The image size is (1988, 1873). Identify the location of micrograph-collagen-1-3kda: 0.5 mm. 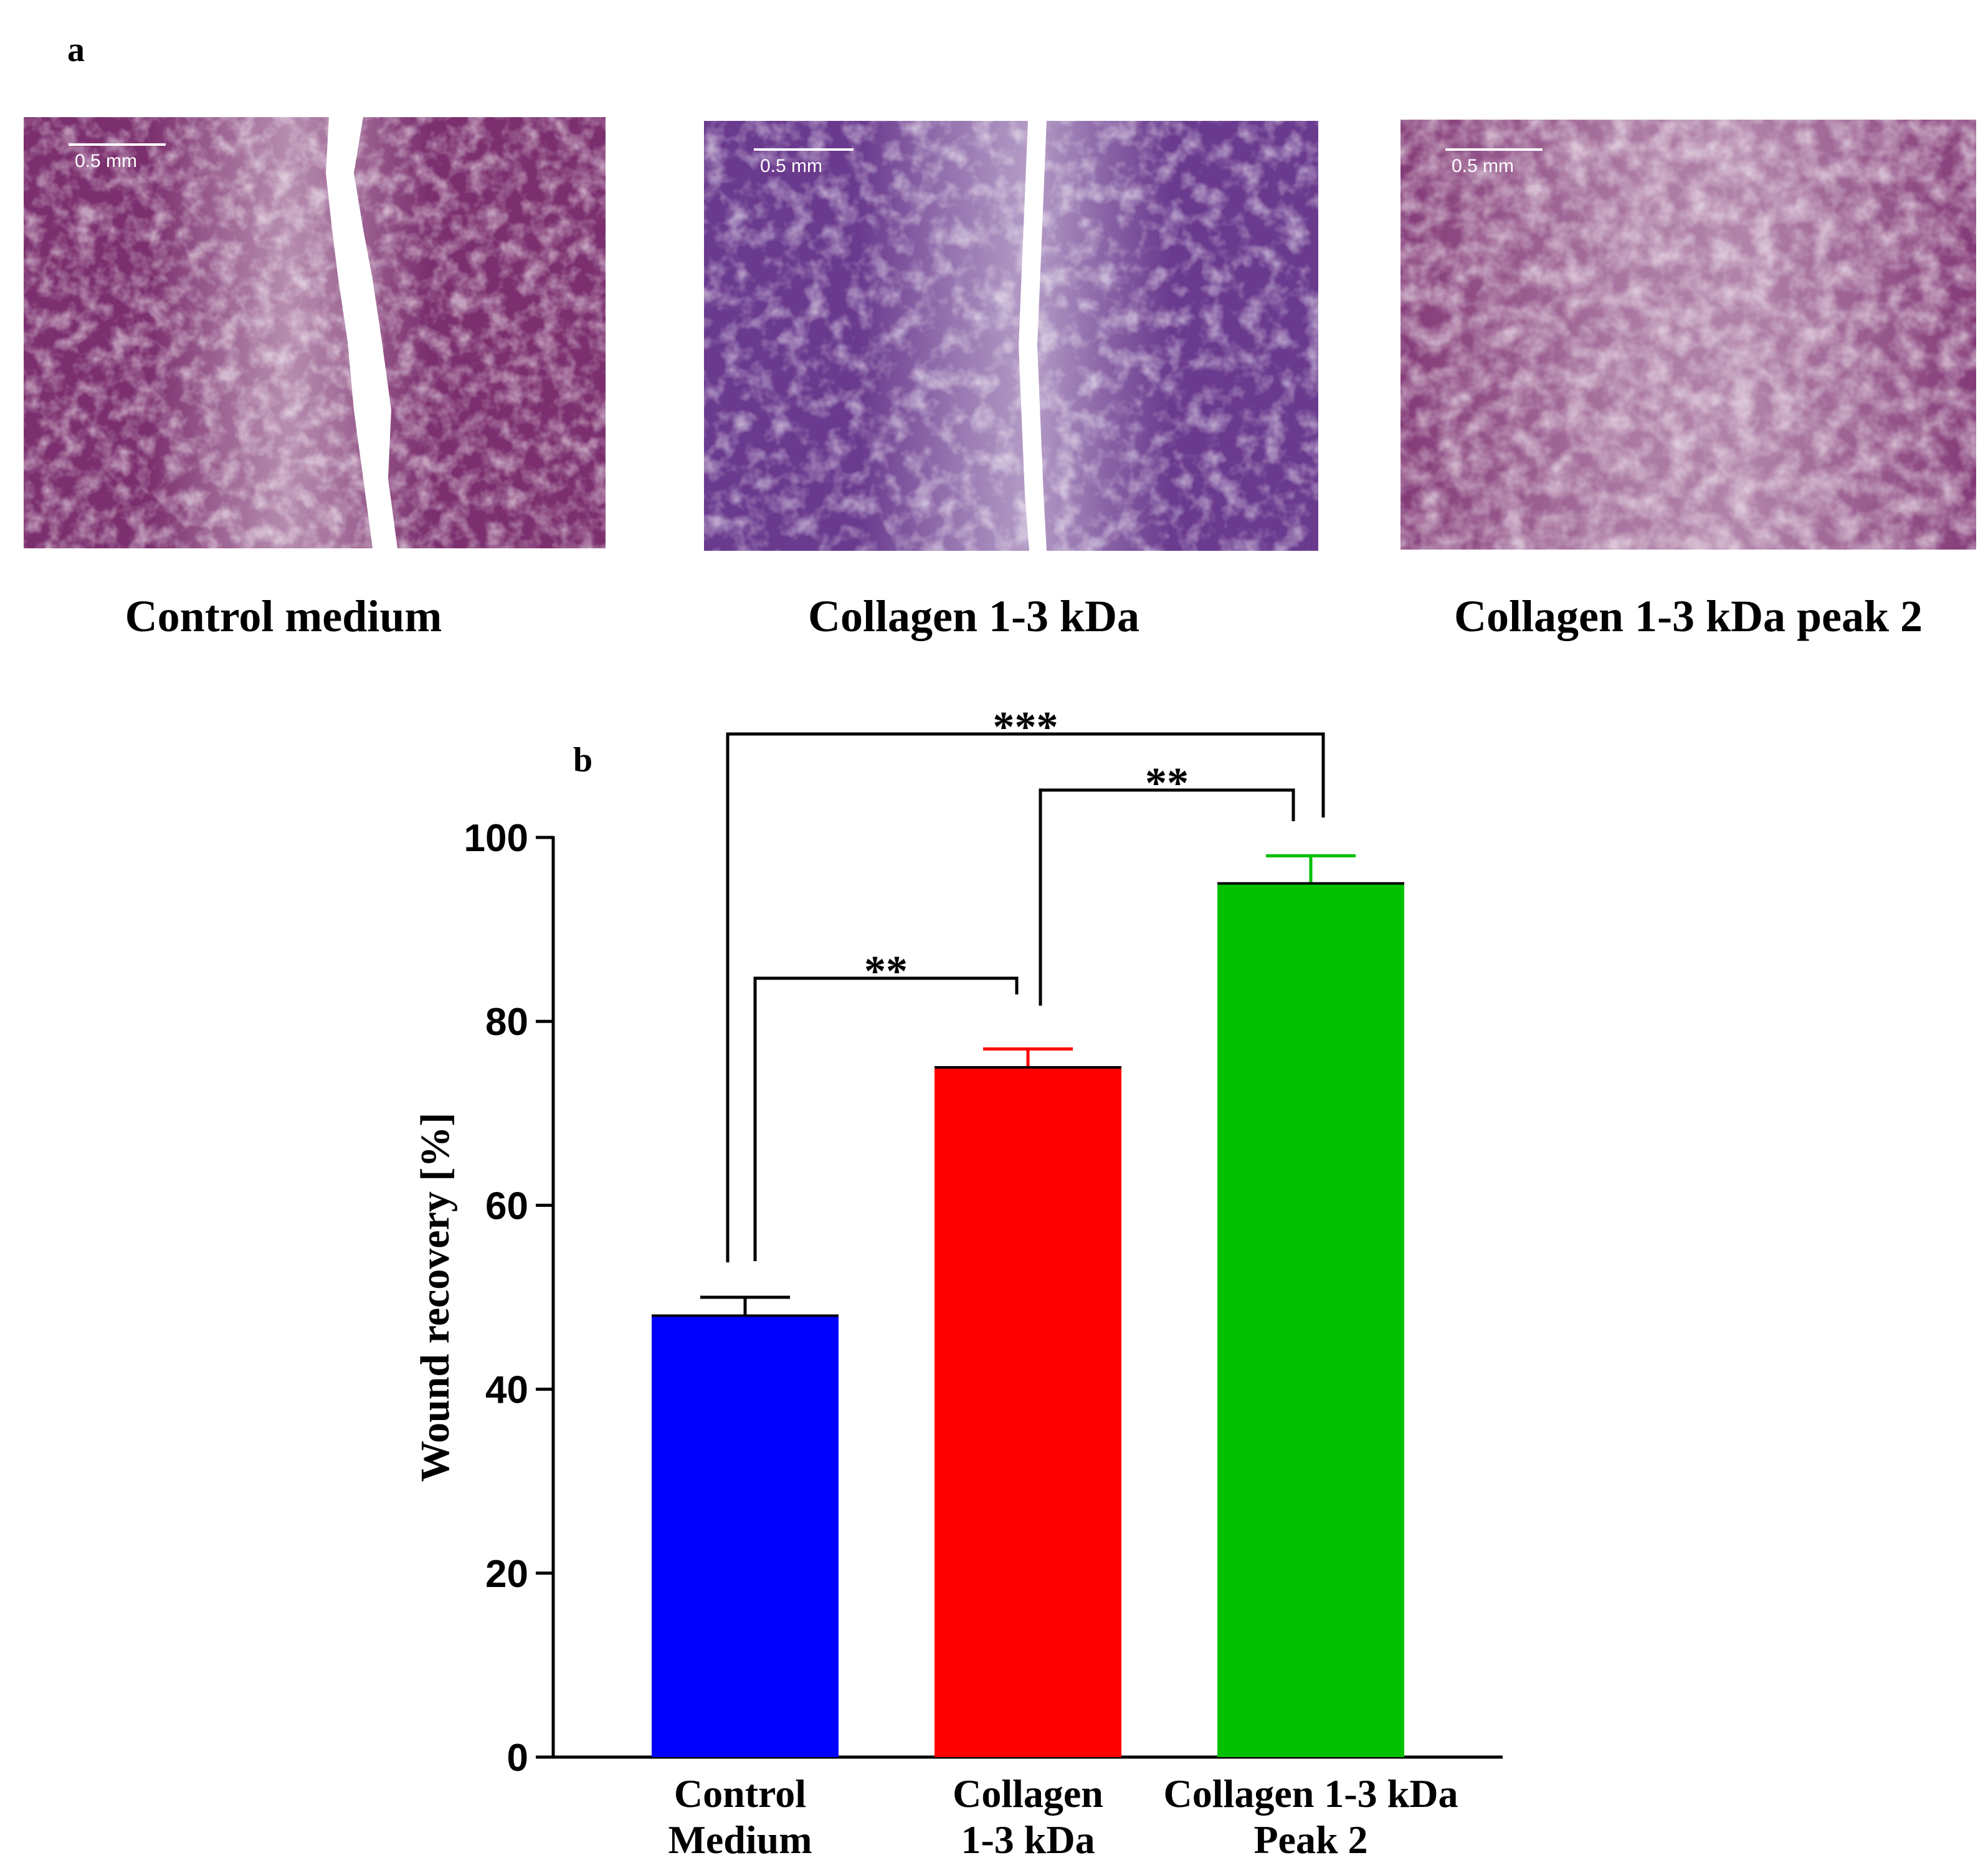
(1011, 336).